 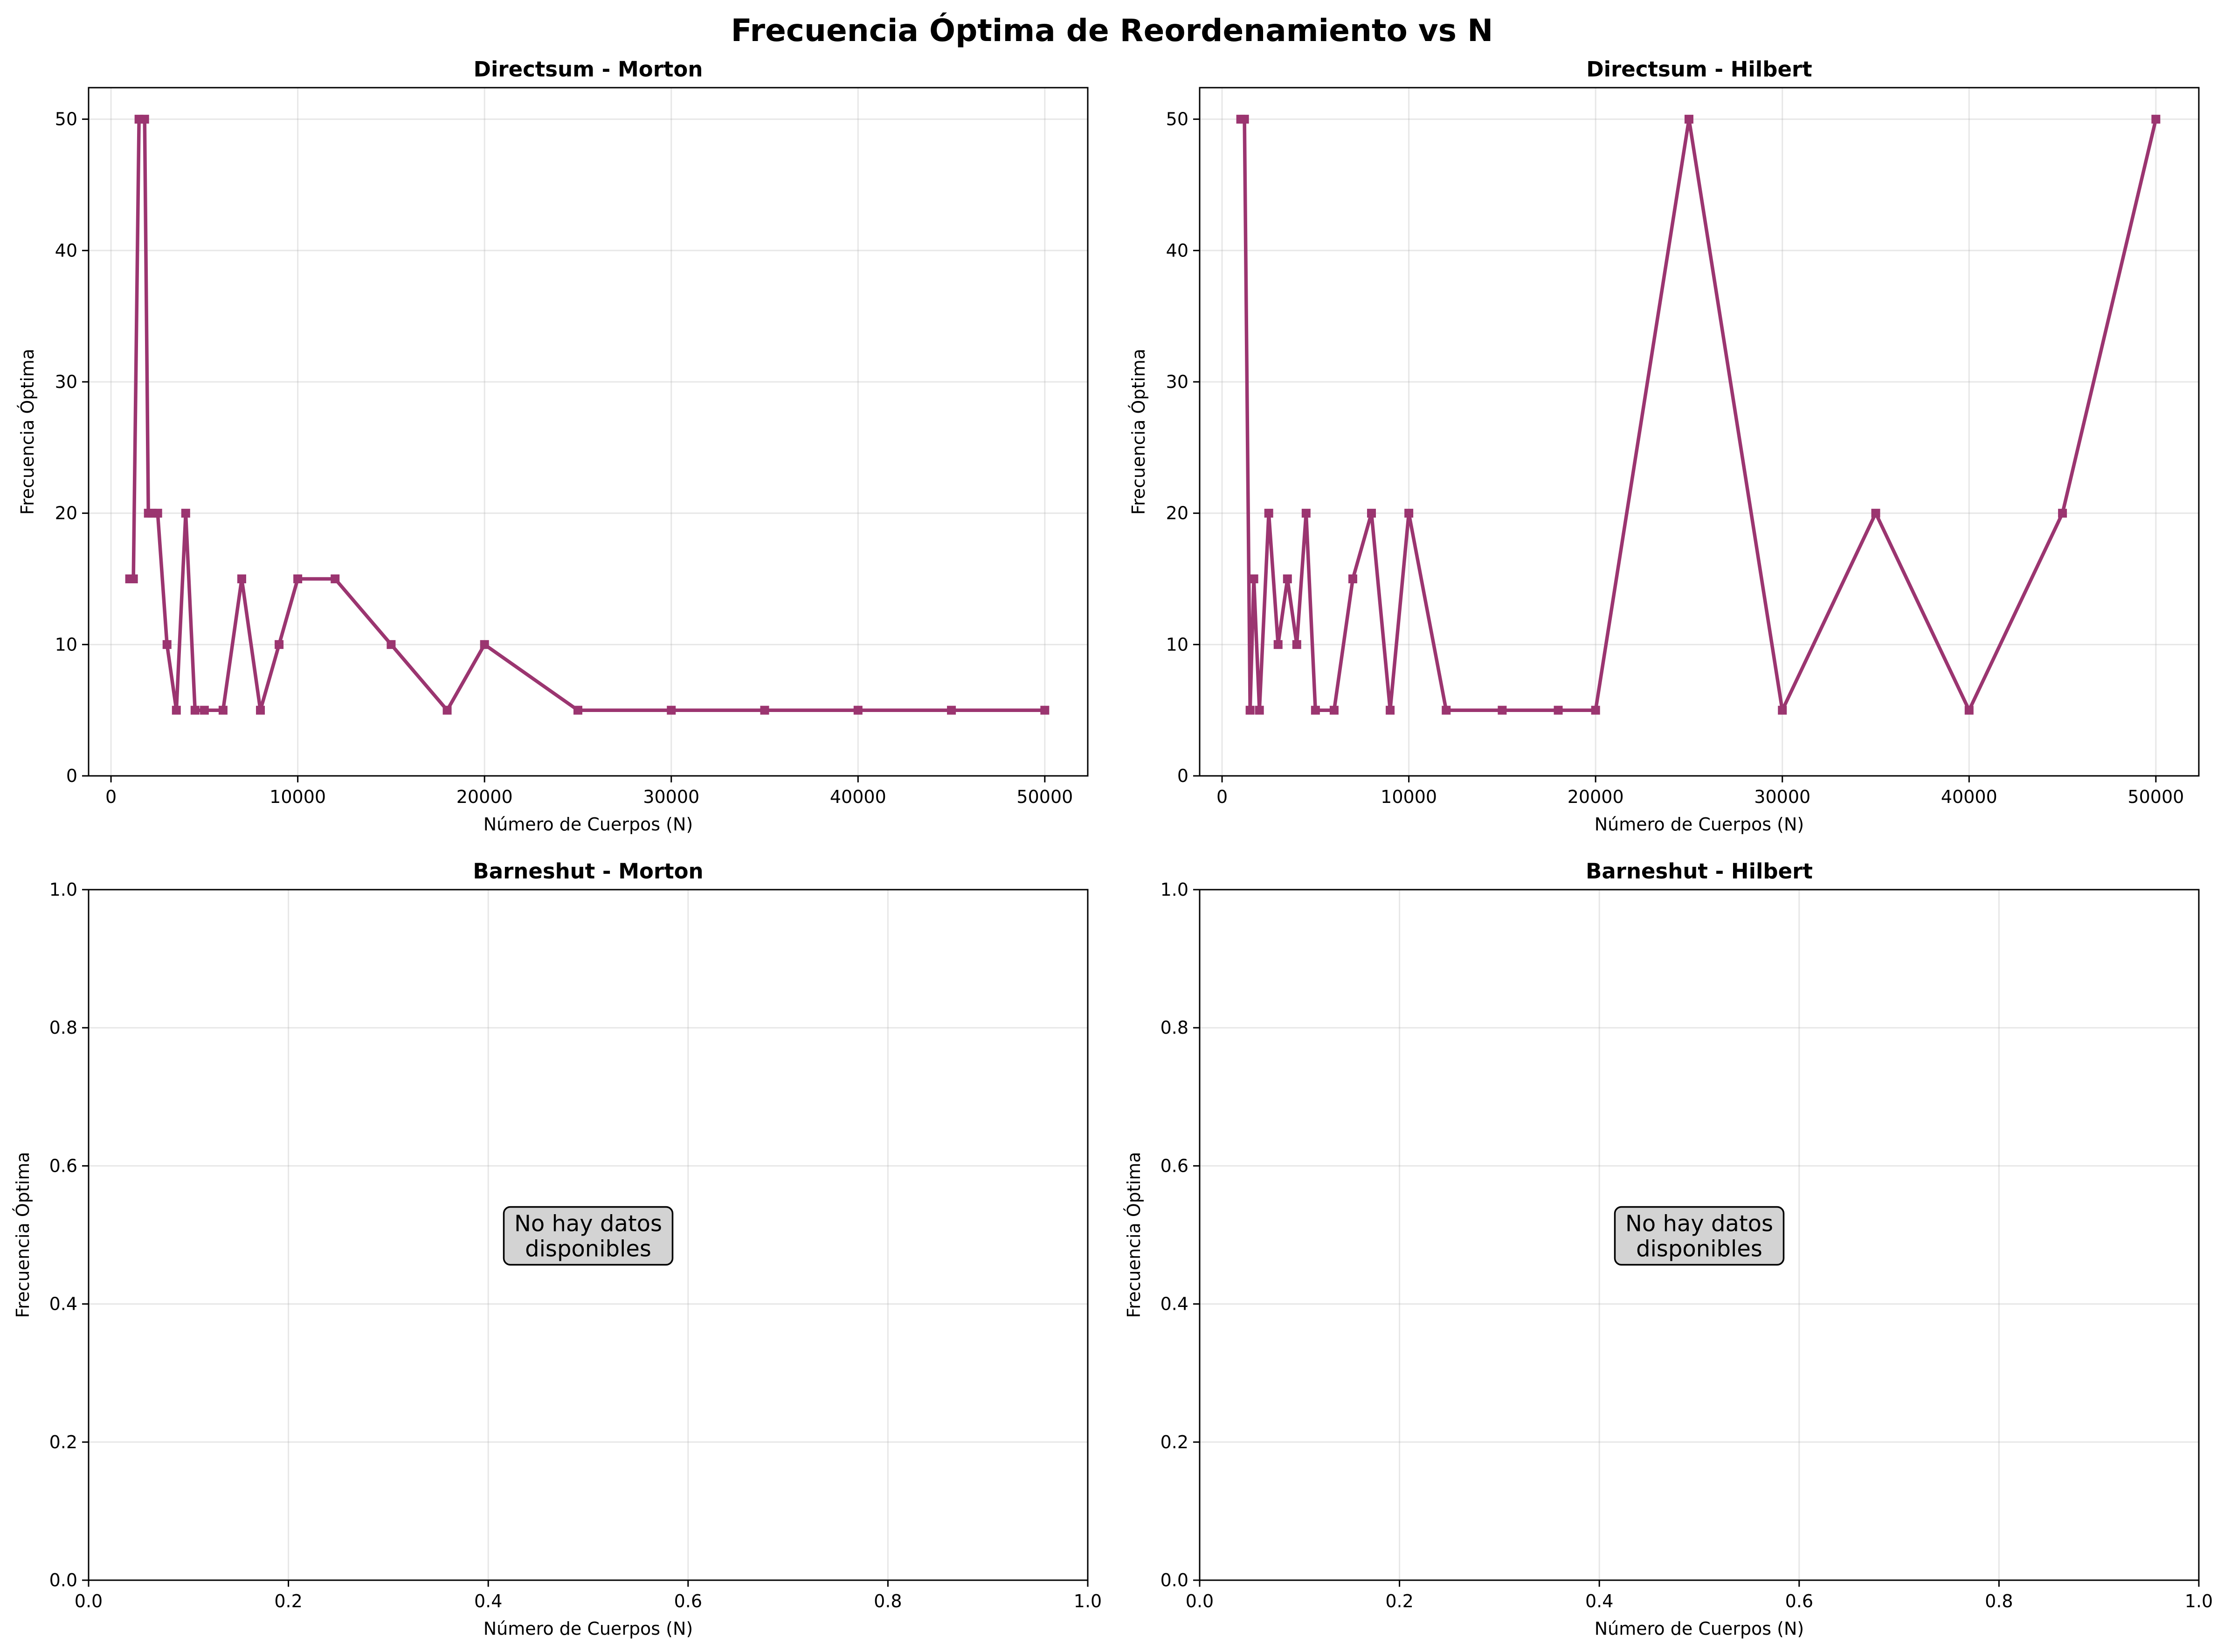 What do you see at coordinates (1112, 30) in the screenshot?
I see `figure-title: Frecuencia Óptima de Reordenamiento vs N` at bounding box center [1112, 30].